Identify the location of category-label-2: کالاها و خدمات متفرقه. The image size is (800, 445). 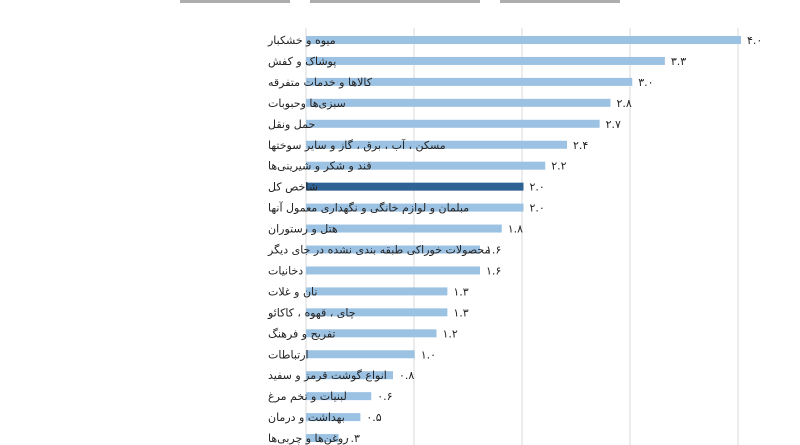
(320, 82).